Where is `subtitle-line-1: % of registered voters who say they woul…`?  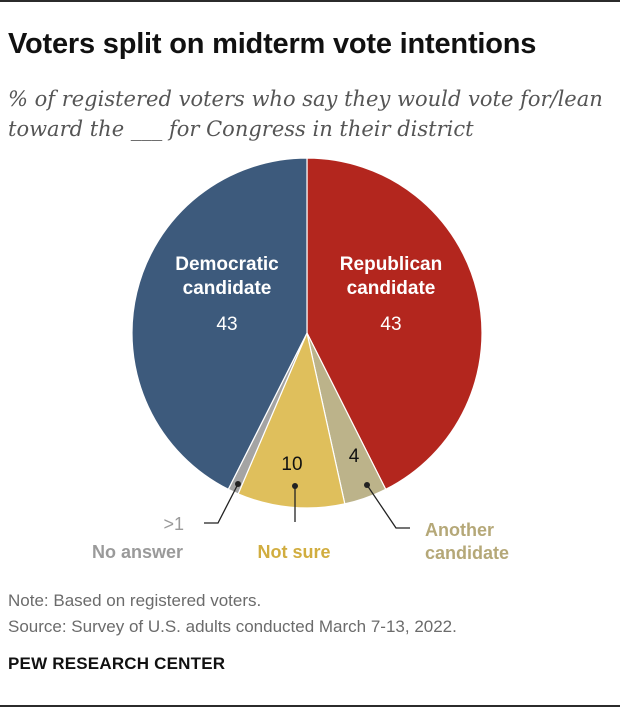 subtitle-line-1: % of registered voters who say they woul… is located at coordinates (305, 99).